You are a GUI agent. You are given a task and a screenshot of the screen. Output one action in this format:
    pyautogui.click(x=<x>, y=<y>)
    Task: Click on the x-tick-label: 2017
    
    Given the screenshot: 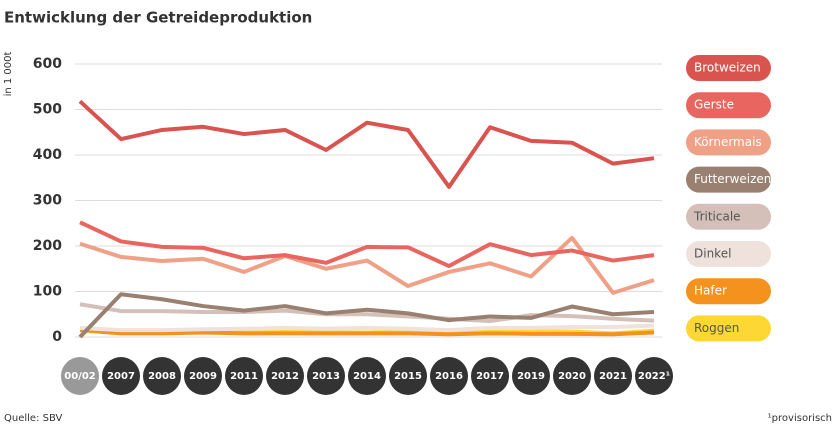 What is the action you would take?
    pyautogui.click(x=490, y=376)
    